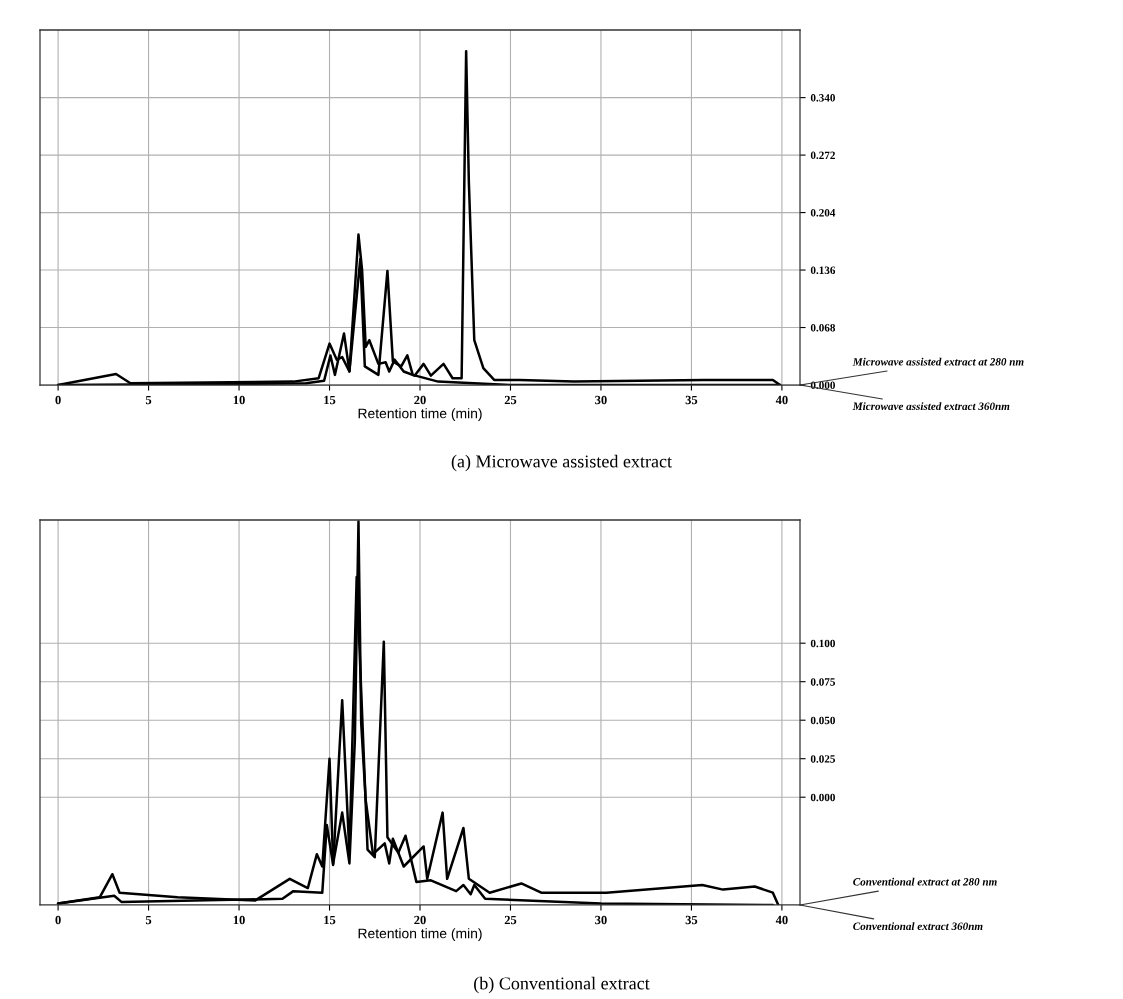 The height and width of the screenshot is (999, 1123). Describe the element at coordinates (562, 985) in the screenshot. I see `text: (b) Conventional extract` at that location.